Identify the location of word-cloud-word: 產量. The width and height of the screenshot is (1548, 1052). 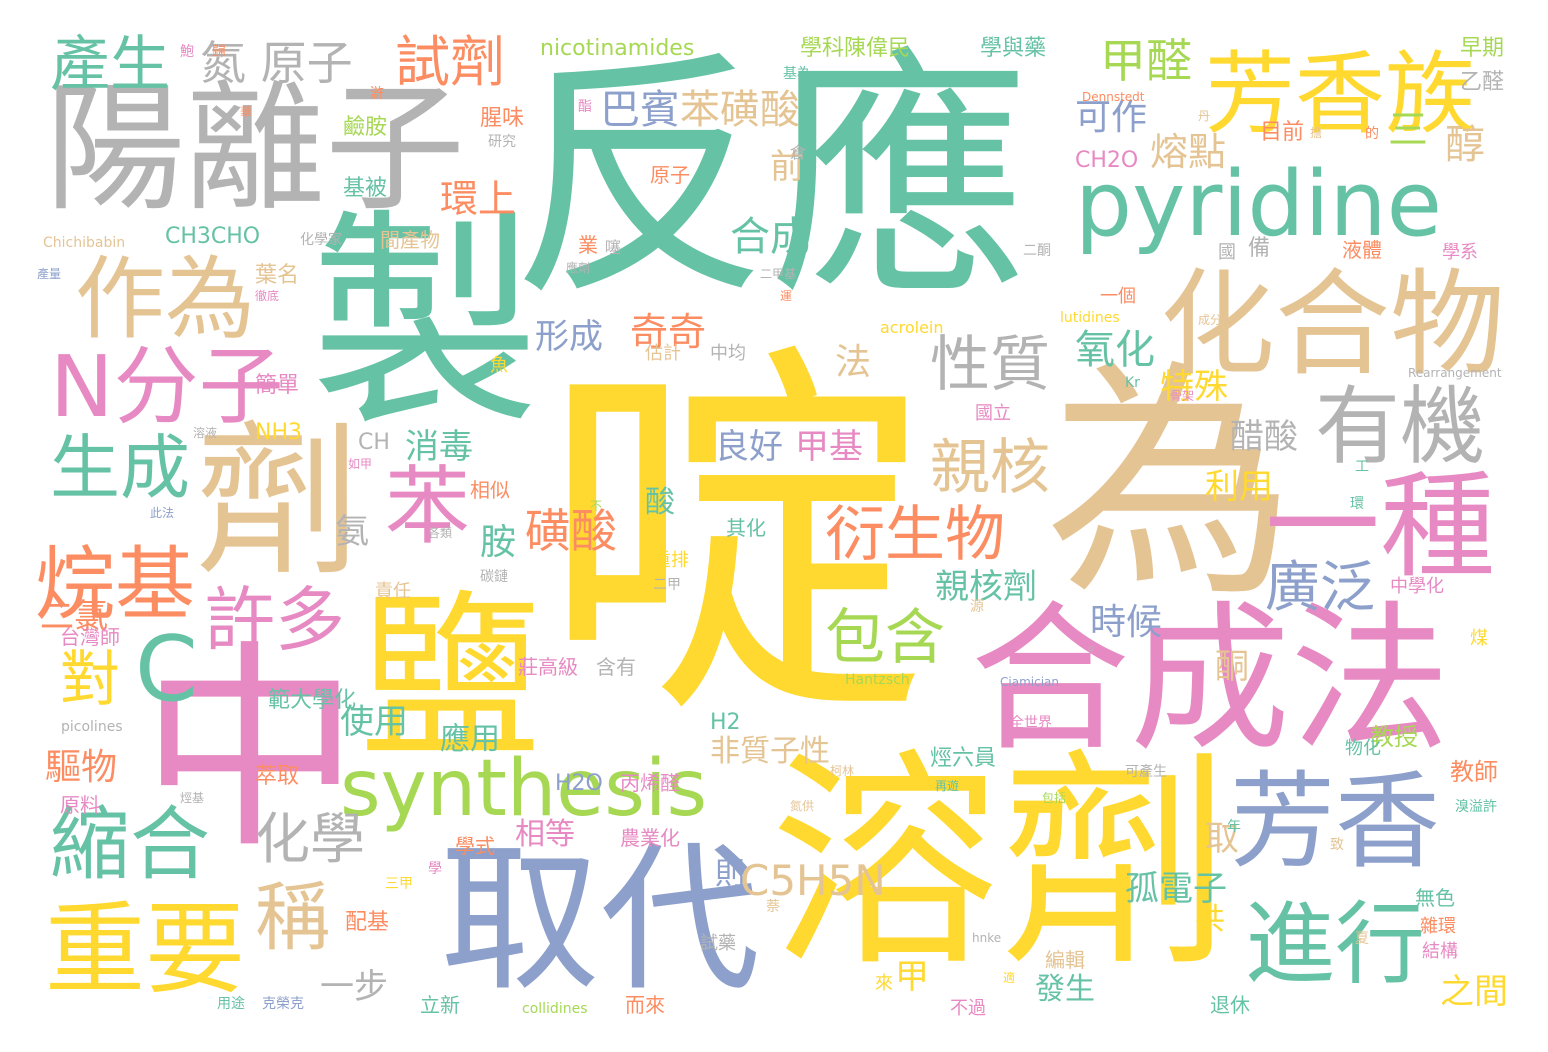
(49, 274).